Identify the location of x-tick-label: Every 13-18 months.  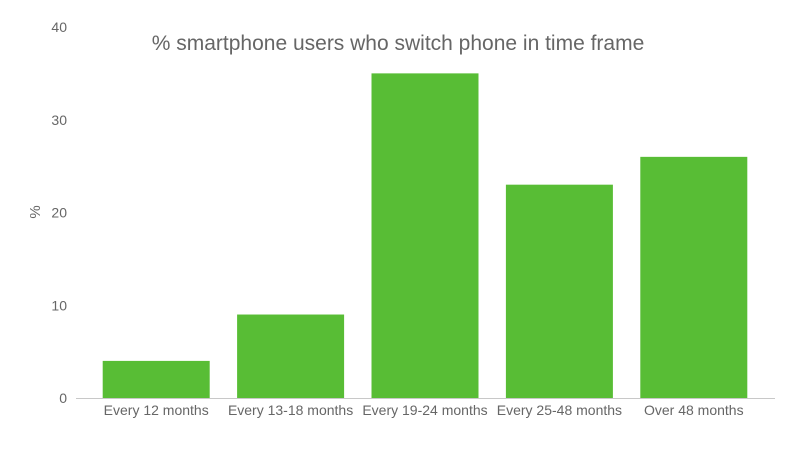
(290, 410).